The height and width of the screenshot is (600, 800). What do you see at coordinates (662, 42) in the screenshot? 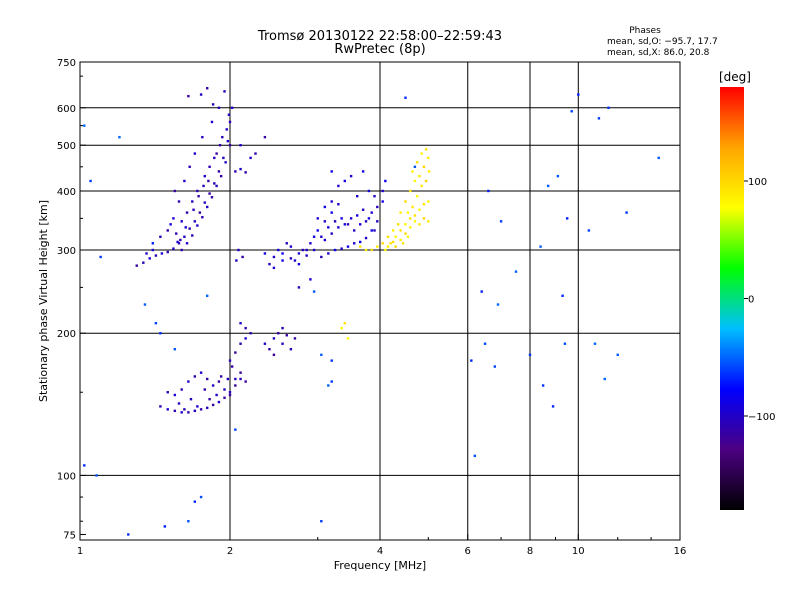
I see `stats-o-line: mean, sd,O: −95.7, 17.7` at bounding box center [662, 42].